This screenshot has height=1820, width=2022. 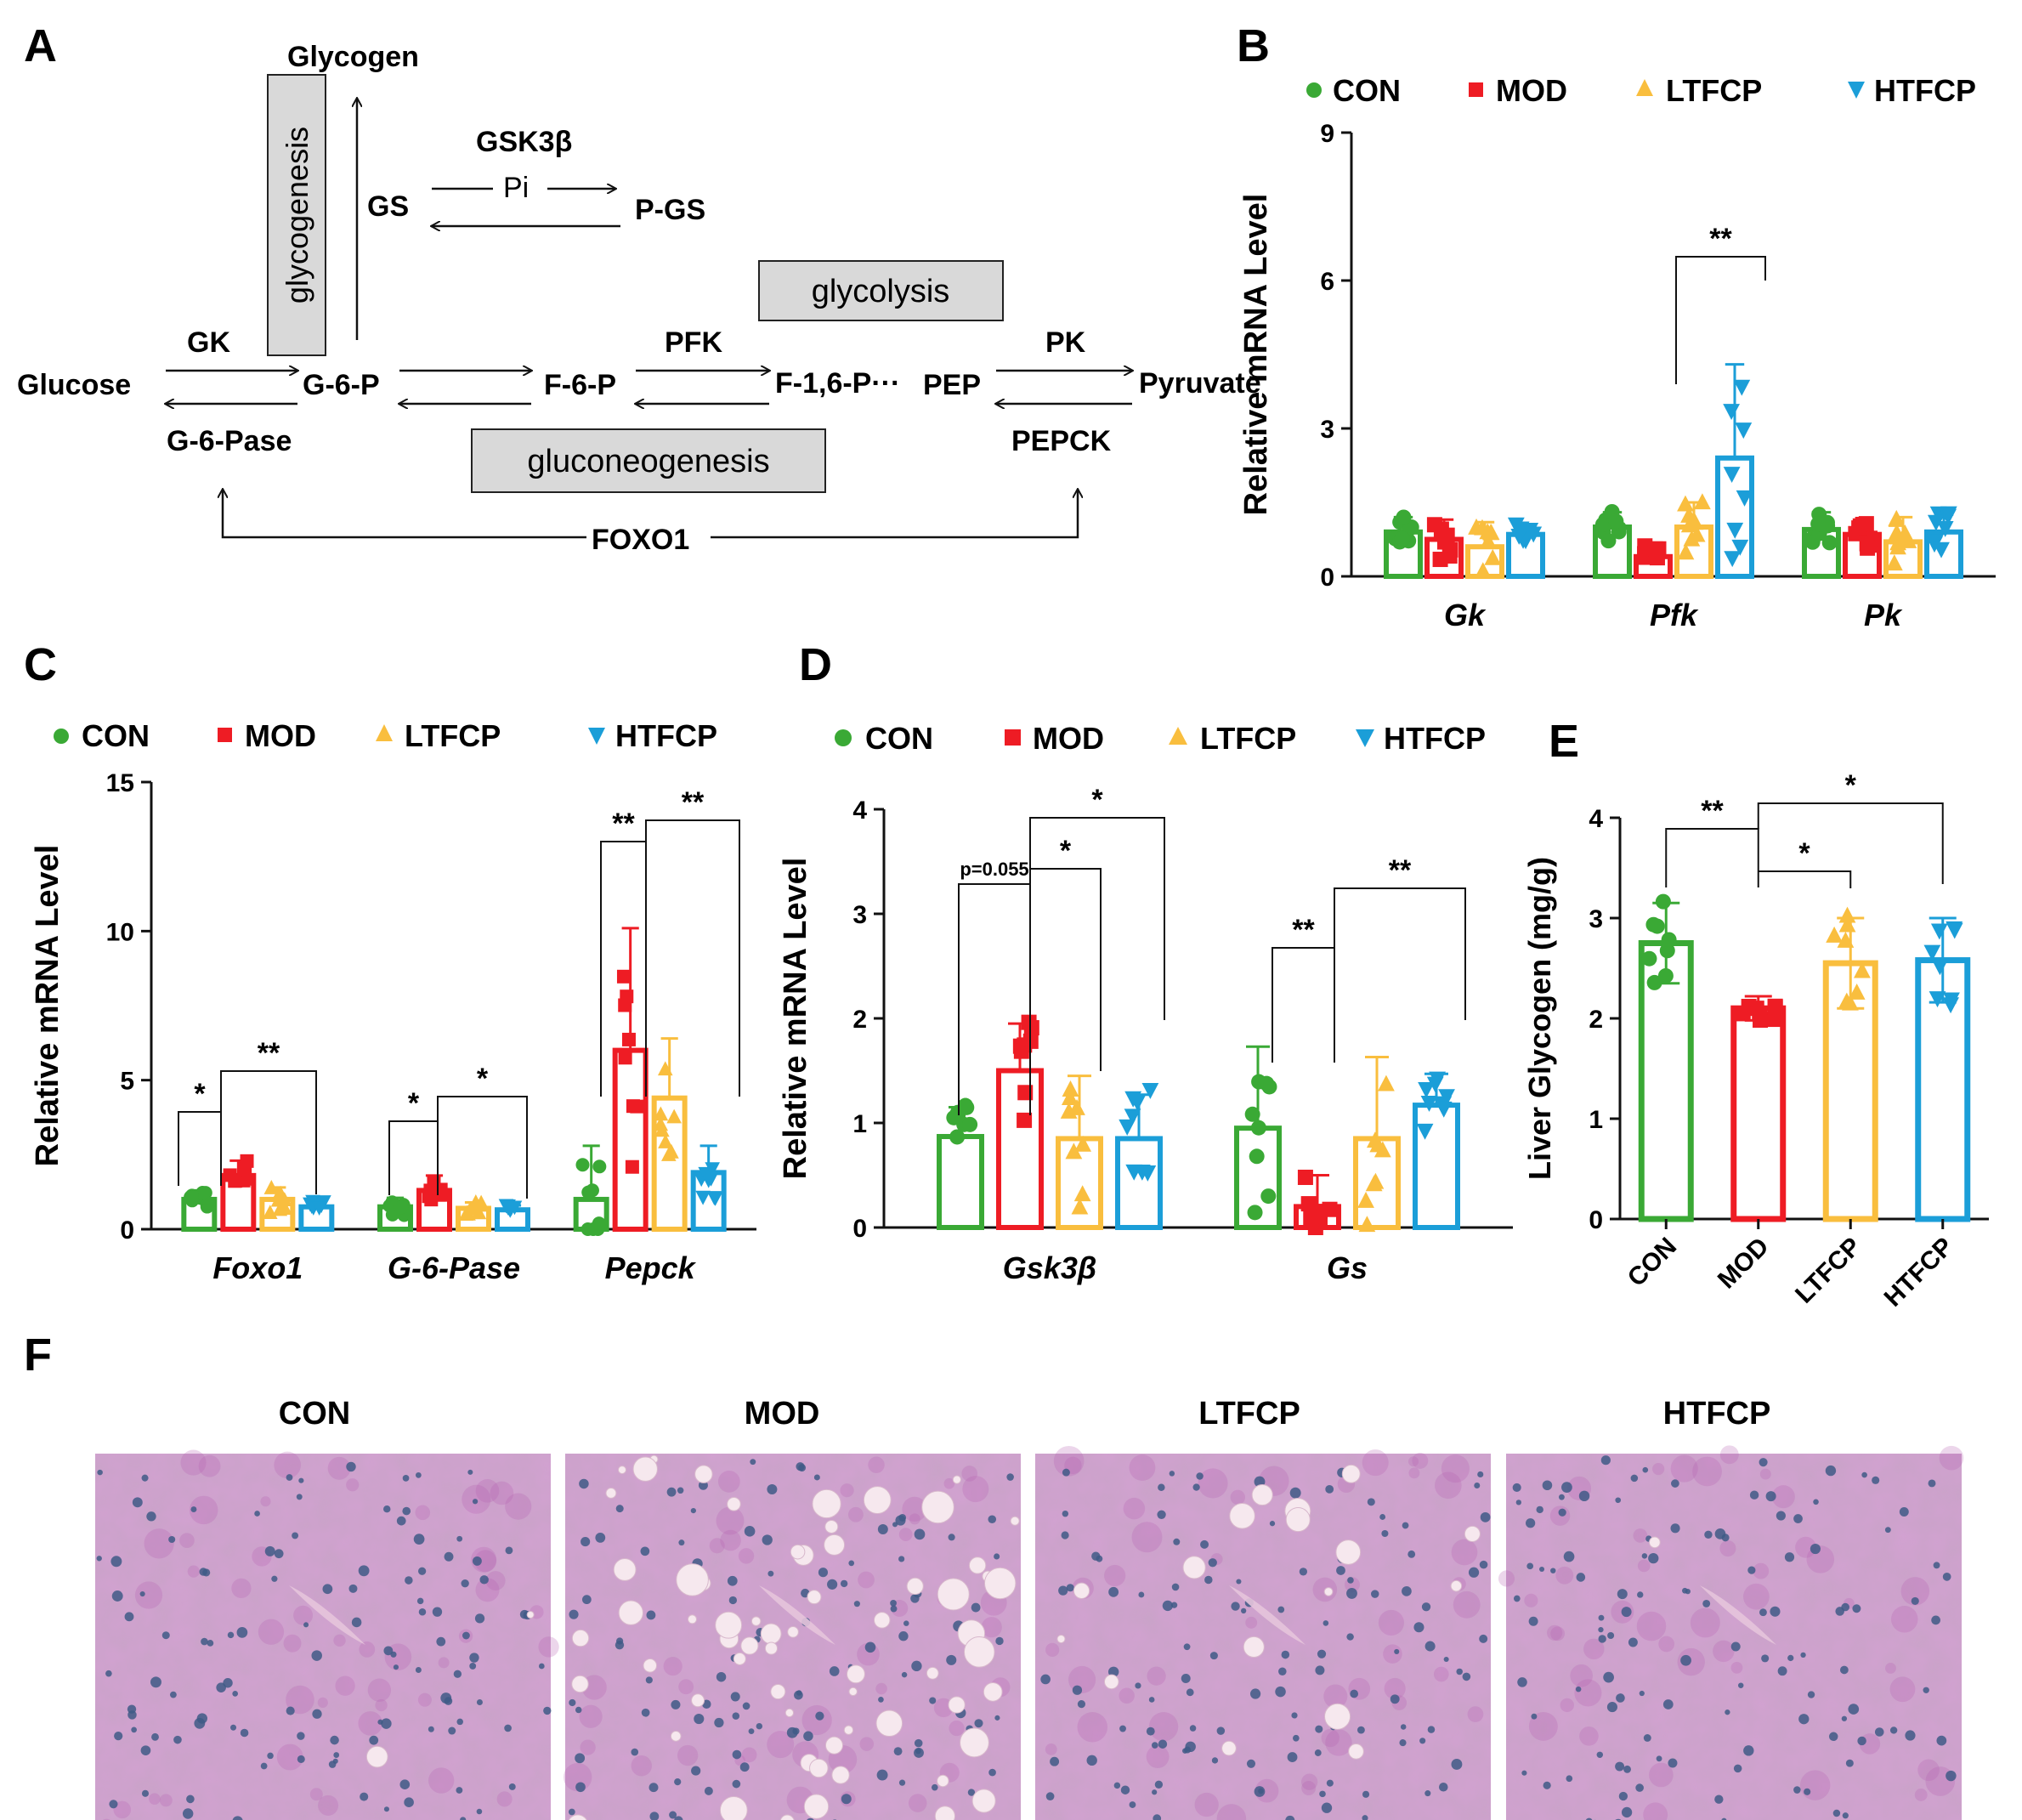 I want to click on significance-label: *, so click(x=1851, y=785).